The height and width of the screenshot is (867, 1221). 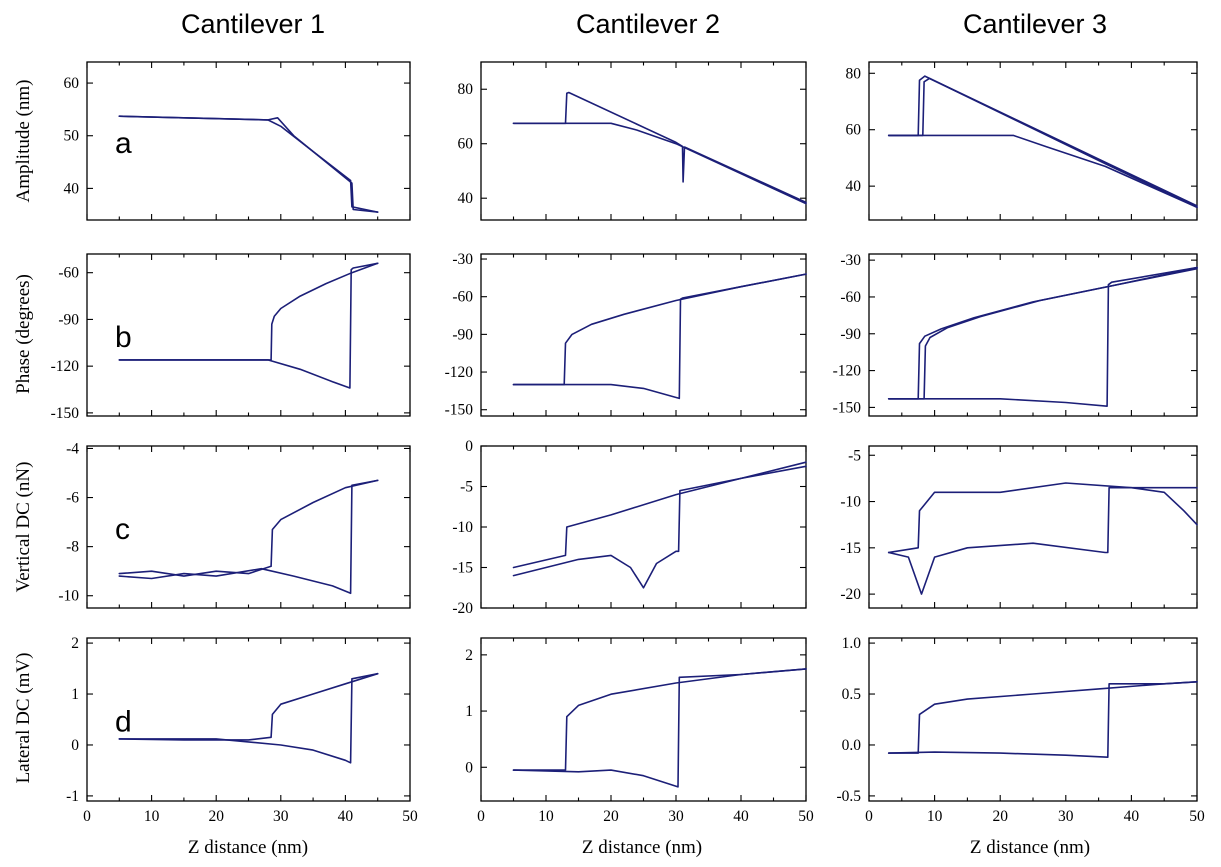 What do you see at coordinates (72, 547) in the screenshot?
I see `y-tick-label: -8` at bounding box center [72, 547].